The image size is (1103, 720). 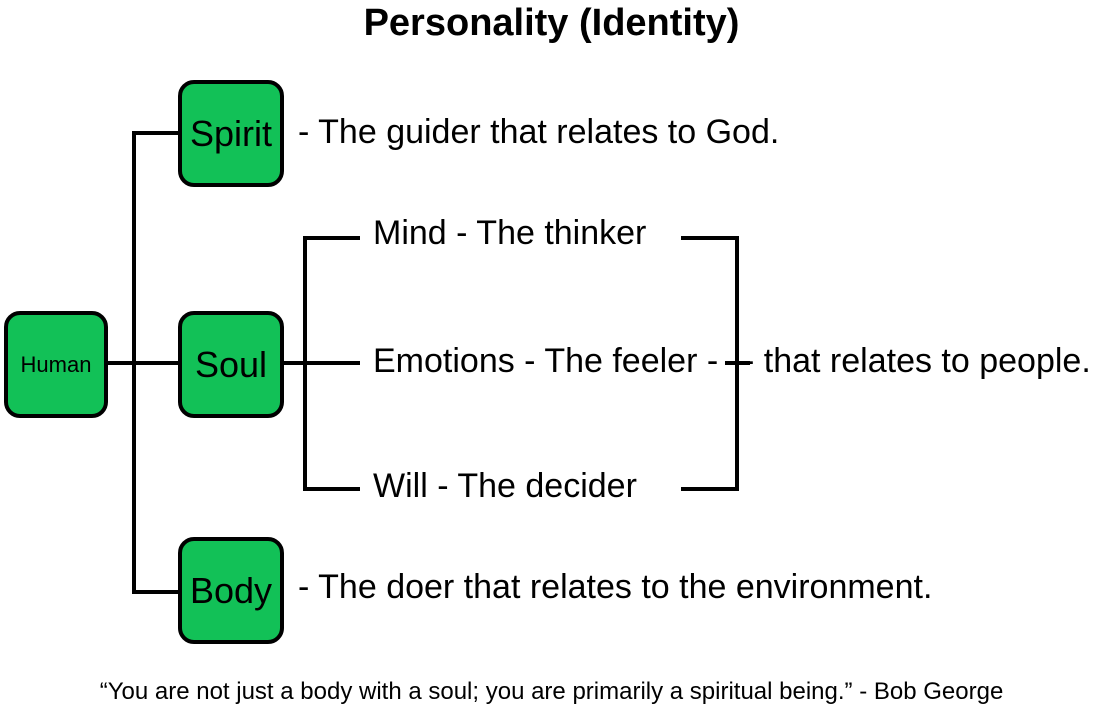 What do you see at coordinates (505, 486) in the screenshot?
I see `will-label: Will - The decider` at bounding box center [505, 486].